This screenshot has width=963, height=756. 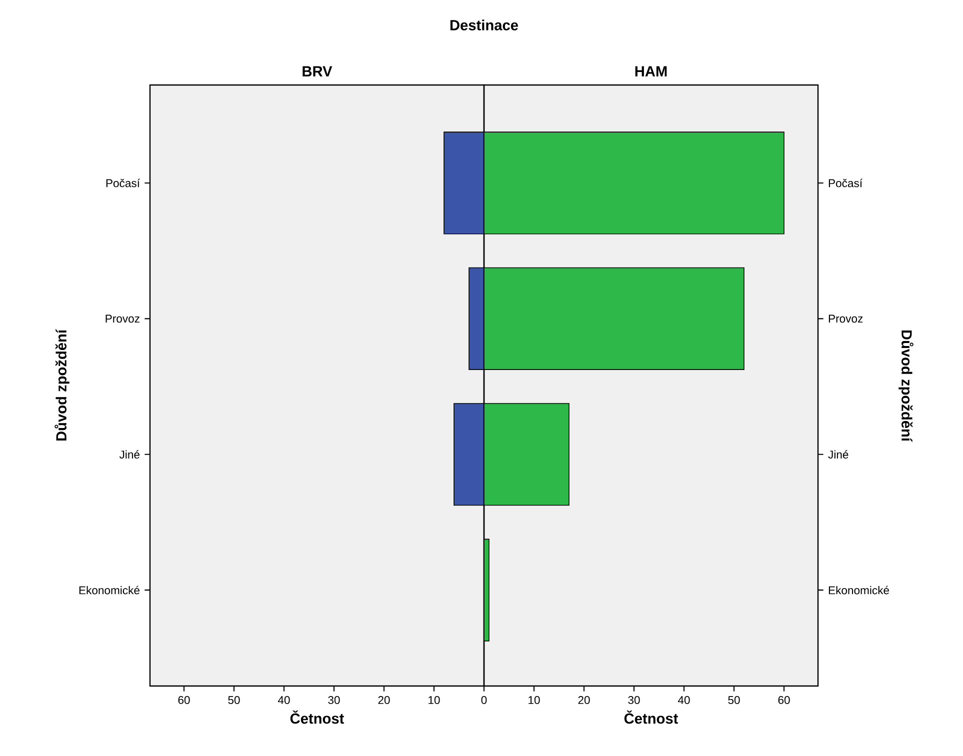 What do you see at coordinates (317, 71) in the screenshot?
I see `chart-subtitle: BRV` at bounding box center [317, 71].